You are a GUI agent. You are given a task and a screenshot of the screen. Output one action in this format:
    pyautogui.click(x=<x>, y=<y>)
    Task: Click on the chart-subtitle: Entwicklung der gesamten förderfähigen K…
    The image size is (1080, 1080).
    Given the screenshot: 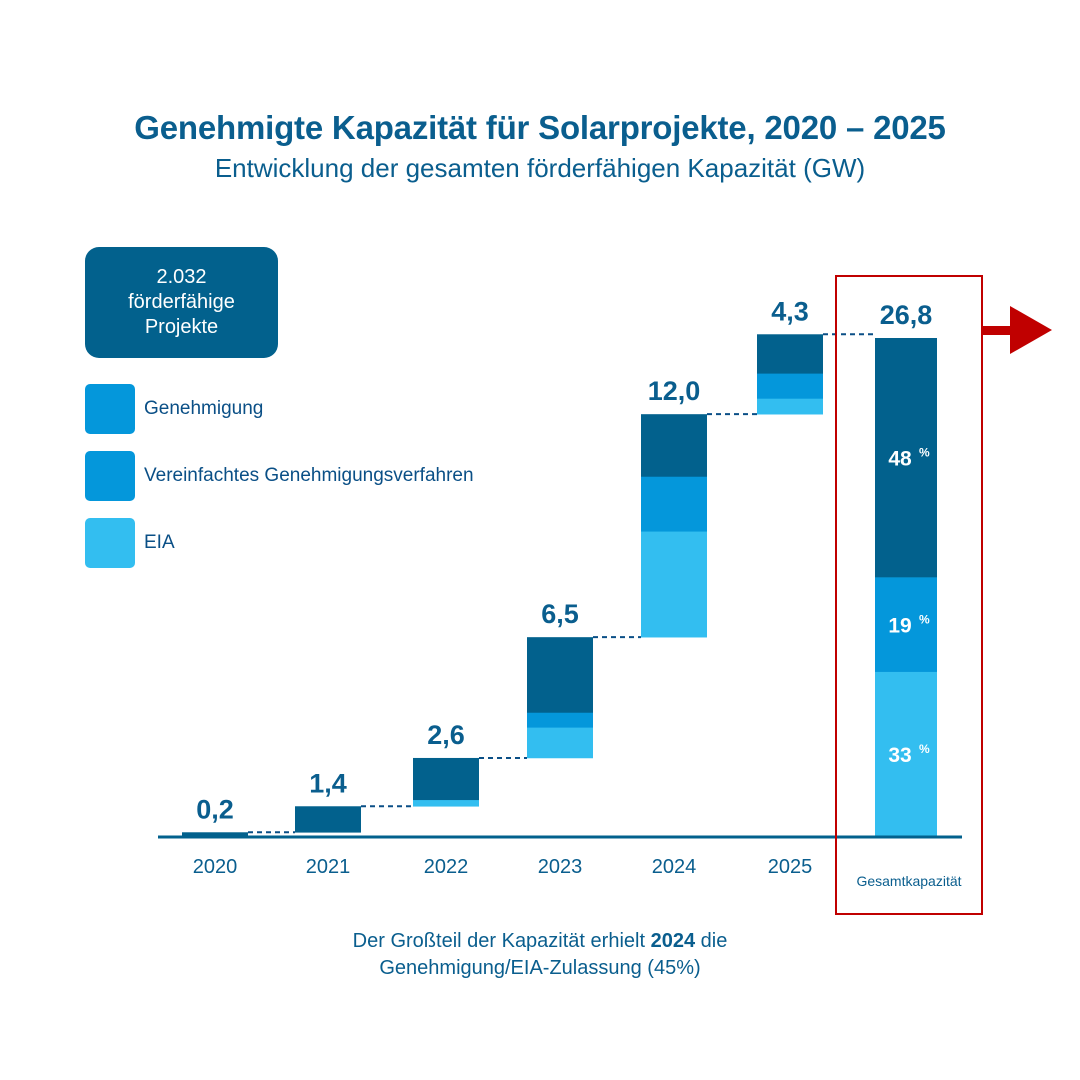 What is the action you would take?
    pyautogui.click(x=540, y=168)
    